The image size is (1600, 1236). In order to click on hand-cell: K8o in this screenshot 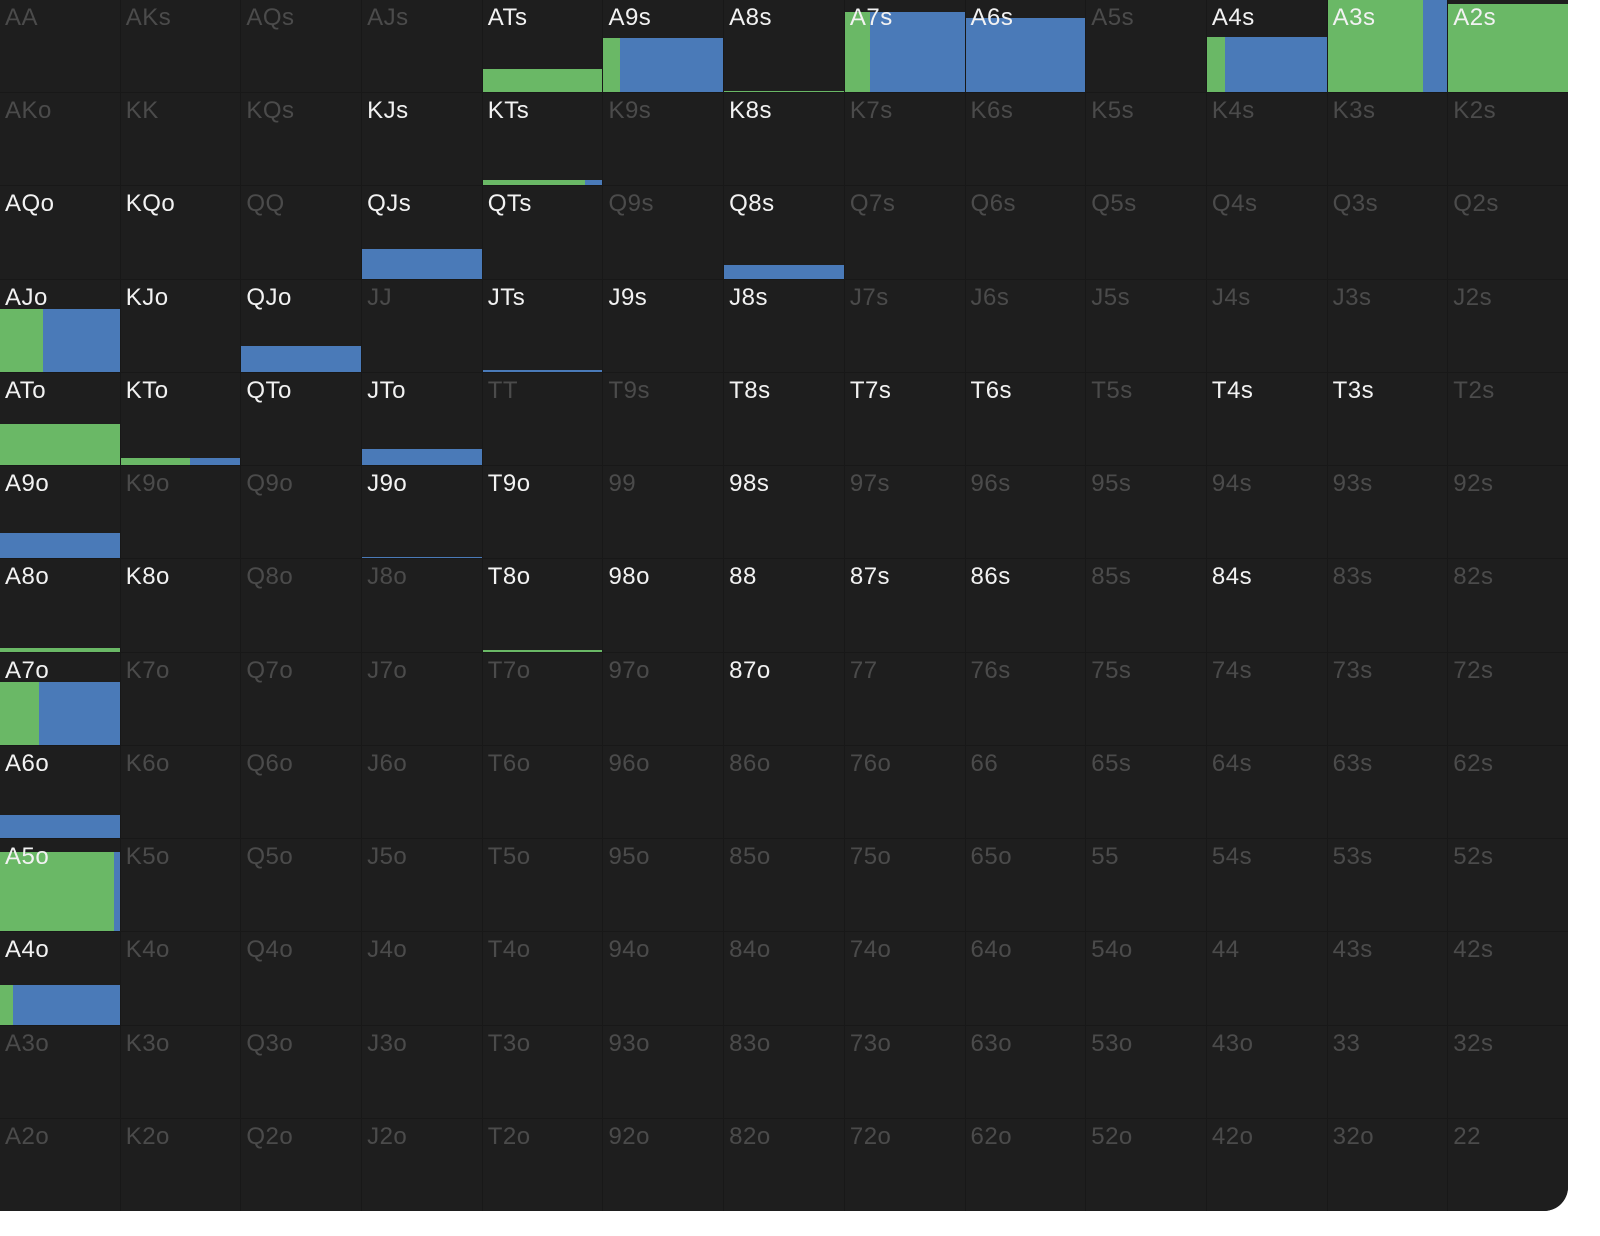, I will do `click(180, 605)`.